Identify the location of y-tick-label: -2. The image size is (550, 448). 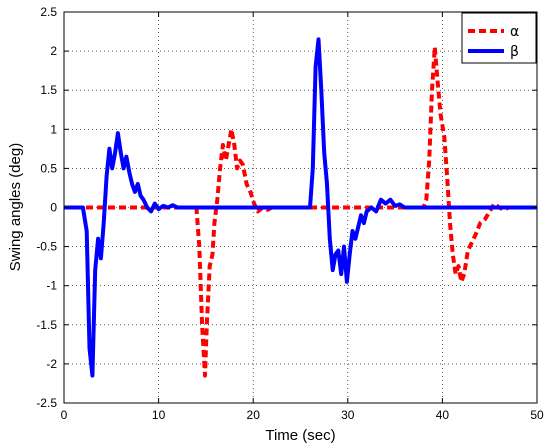
(51, 364).